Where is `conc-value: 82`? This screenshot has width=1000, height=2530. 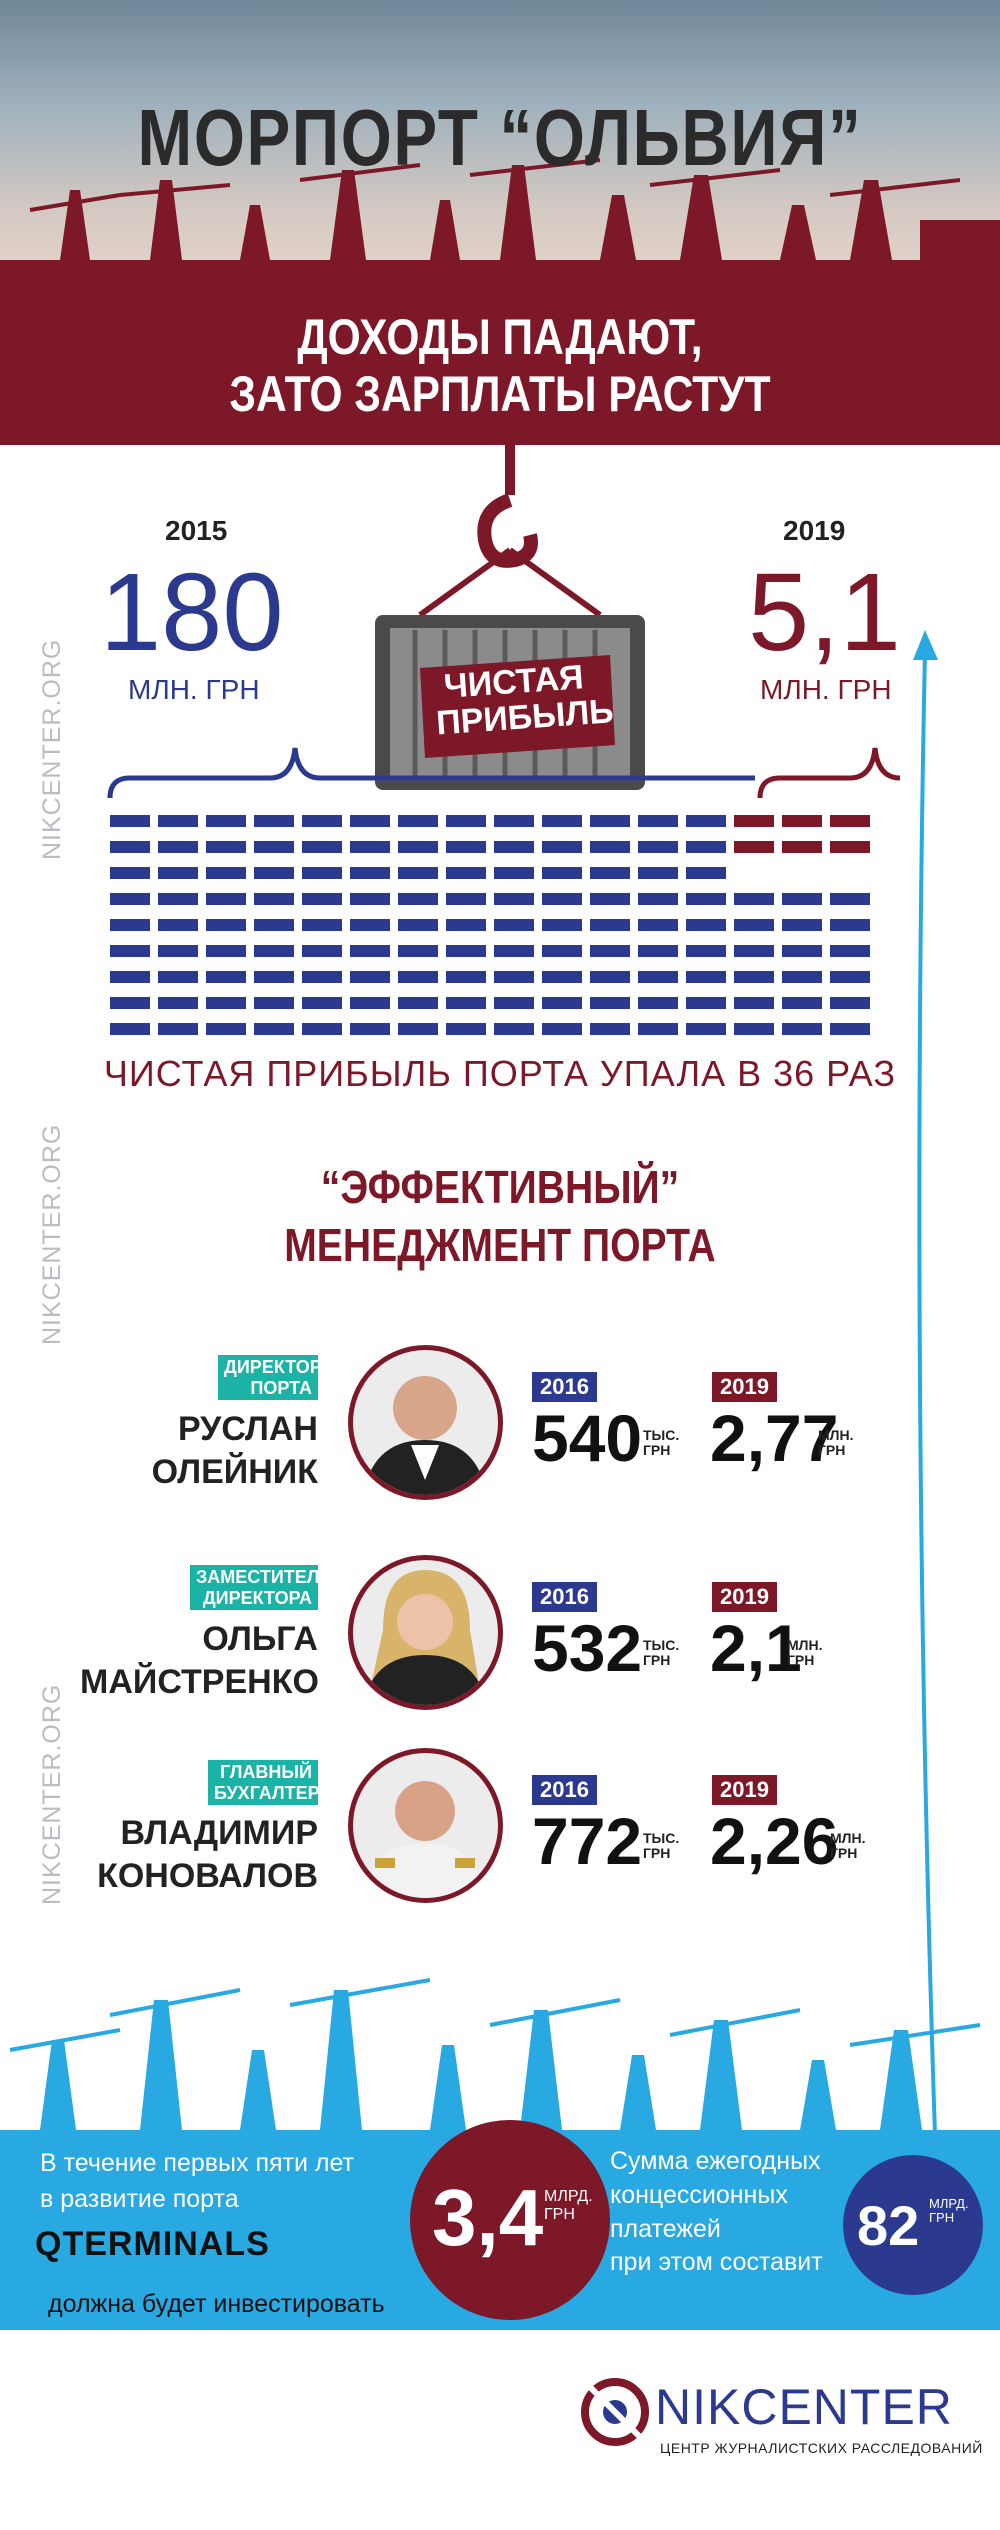
conc-value: 82 is located at coordinates (888, 2225).